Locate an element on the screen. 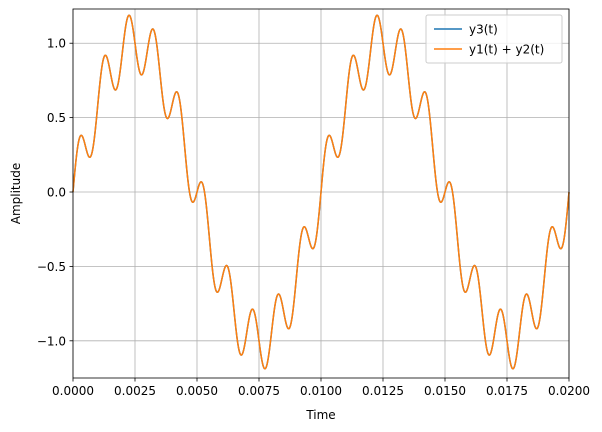 This screenshot has height=432, width=602. y-axis-label: Amplitude is located at coordinates (16, 194).